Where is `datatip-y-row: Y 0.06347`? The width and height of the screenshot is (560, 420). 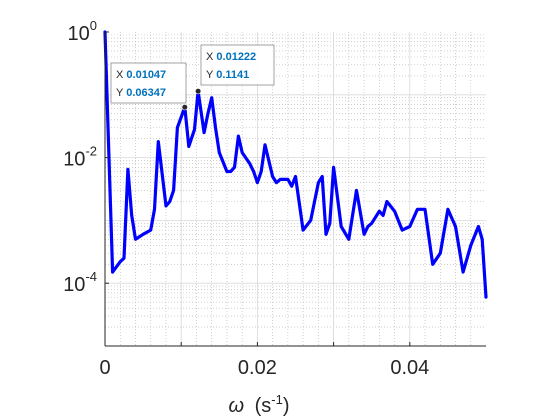 datatip-y-row: Y 0.06347 is located at coordinates (141, 93).